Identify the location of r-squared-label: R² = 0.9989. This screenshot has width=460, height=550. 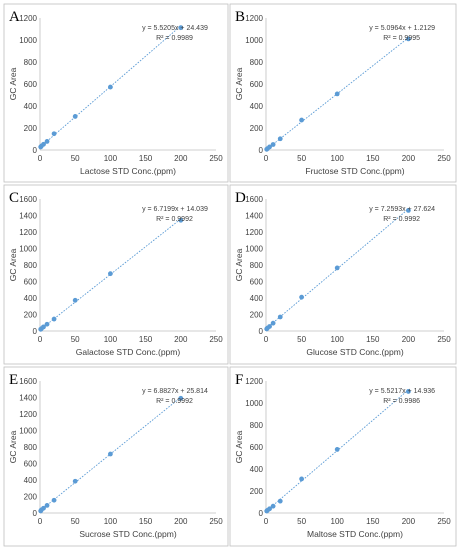
(174, 38).